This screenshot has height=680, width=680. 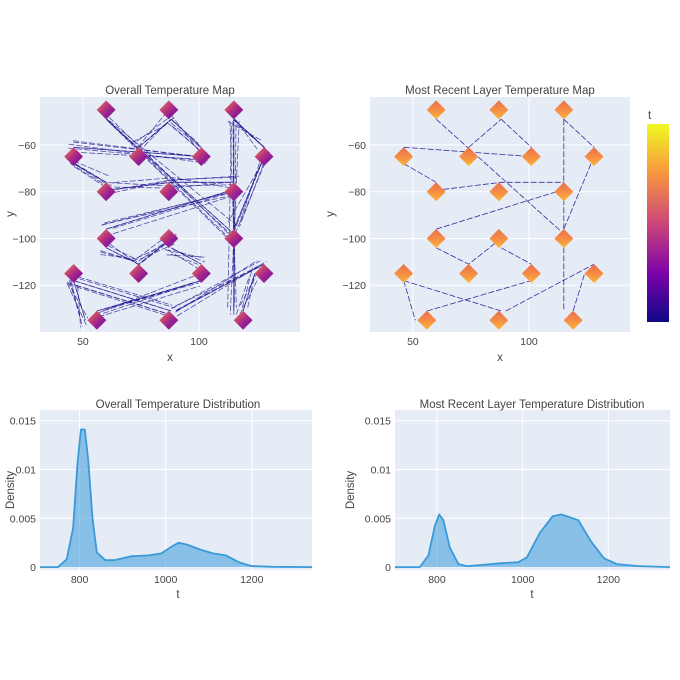 What do you see at coordinates (11, 490) in the screenshot?
I see `y-axis-label: Density` at bounding box center [11, 490].